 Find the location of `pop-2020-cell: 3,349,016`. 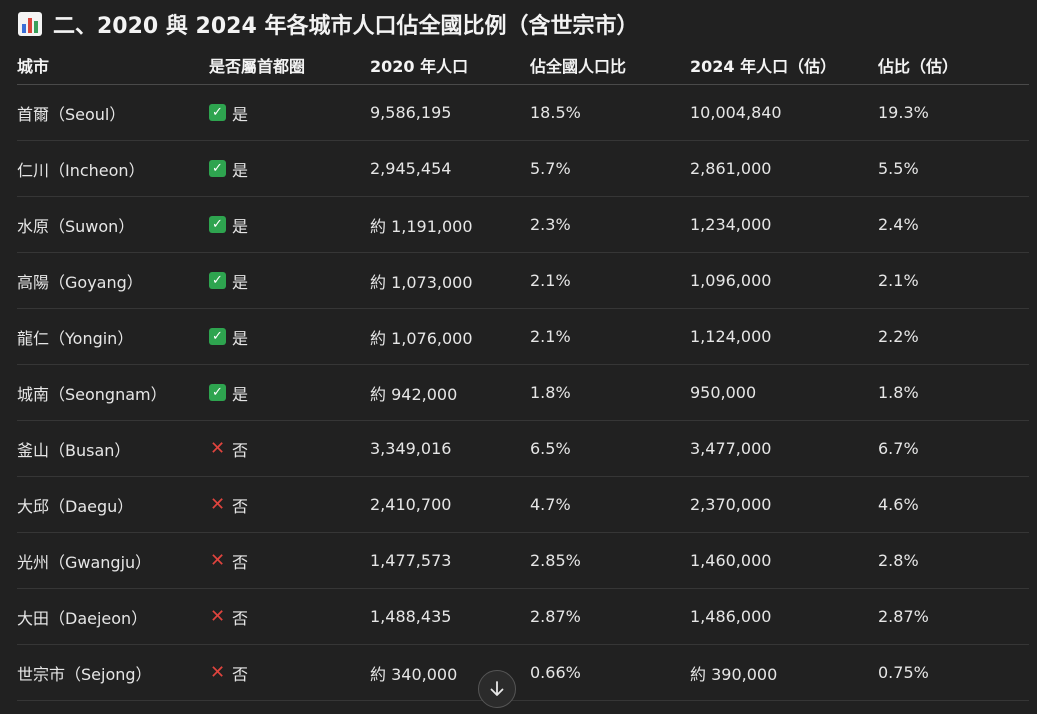

pop-2020-cell: 3,349,016 is located at coordinates (450, 448).